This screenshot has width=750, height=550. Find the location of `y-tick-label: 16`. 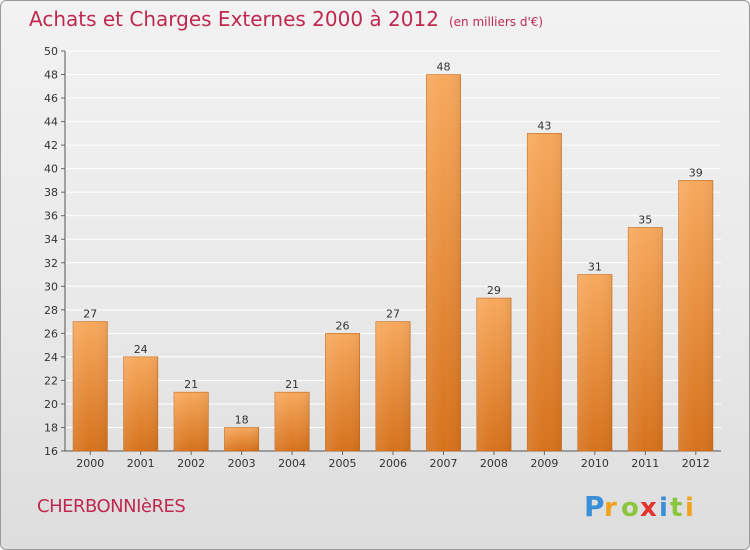

y-tick-label: 16 is located at coordinates (51, 451).